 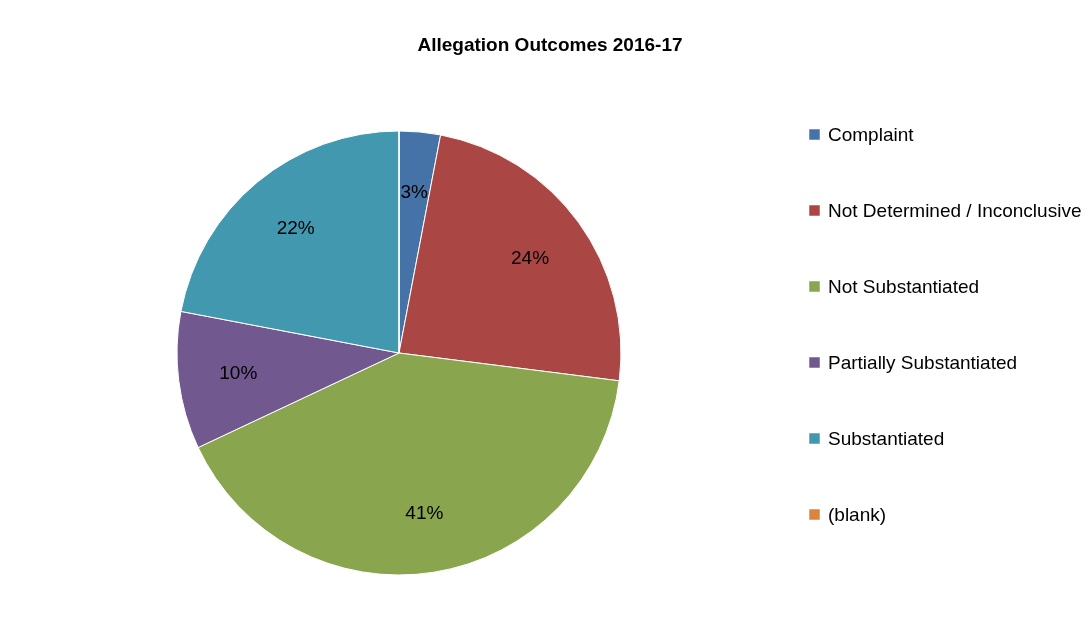 What do you see at coordinates (857, 514) in the screenshot?
I see `legend-label: (blank)` at bounding box center [857, 514].